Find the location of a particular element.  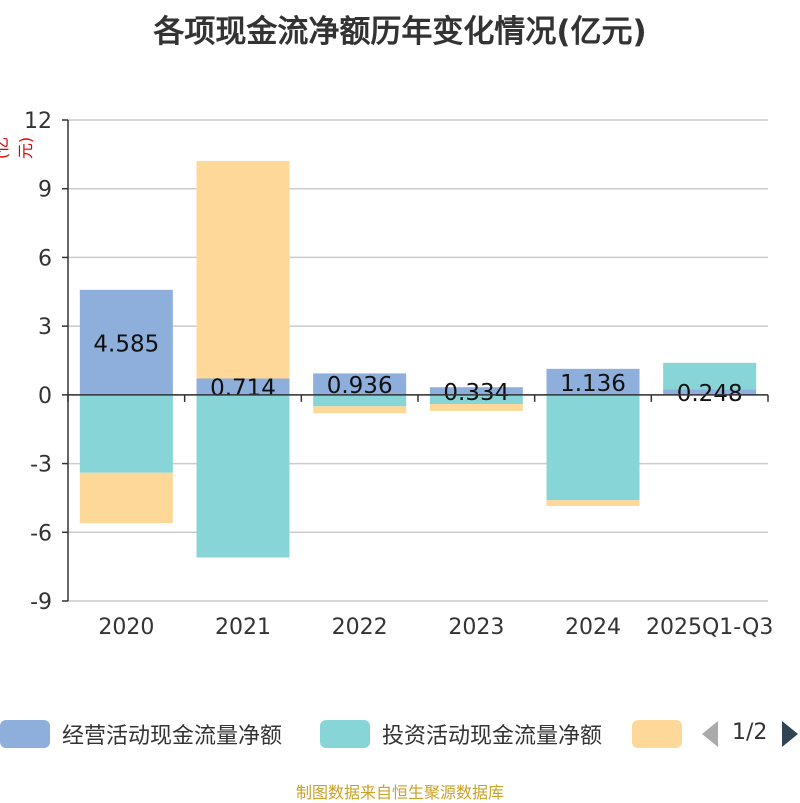

y-tick-label: -3 is located at coordinates (41, 465).